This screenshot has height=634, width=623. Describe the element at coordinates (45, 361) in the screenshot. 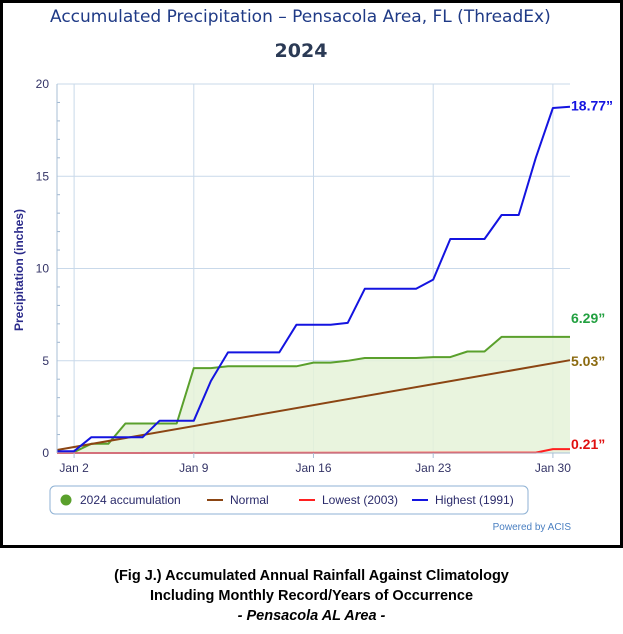

I see `y-tick-label: 5` at that location.